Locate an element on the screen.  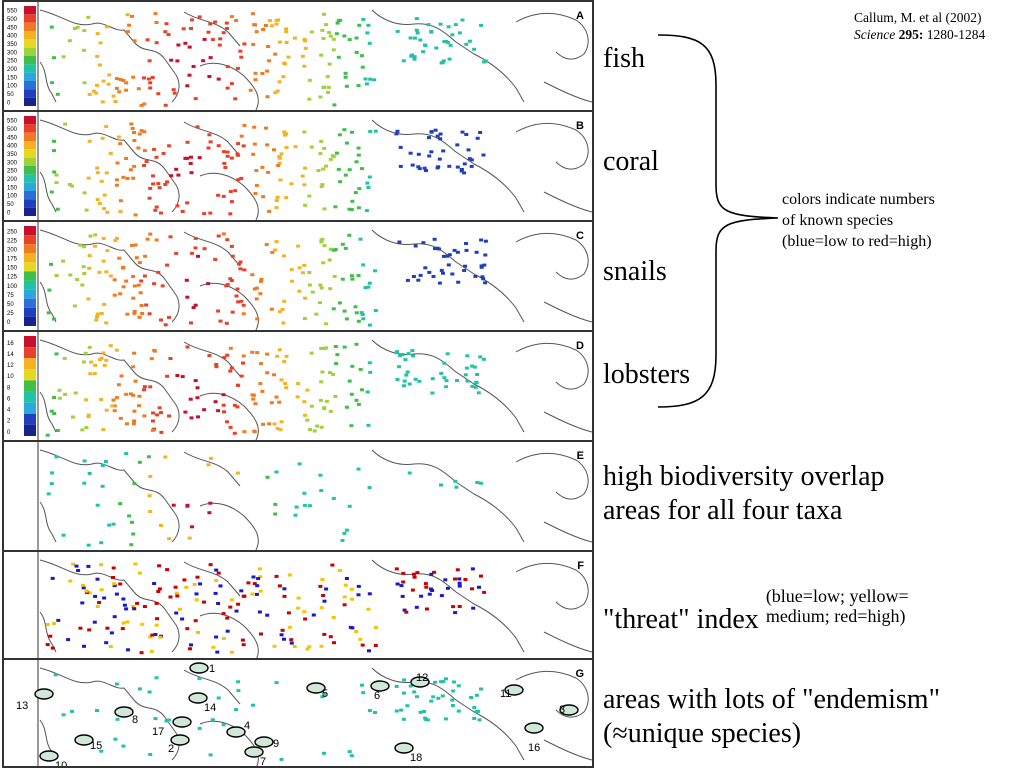
curly-brace is located at coordinates (718, 221).